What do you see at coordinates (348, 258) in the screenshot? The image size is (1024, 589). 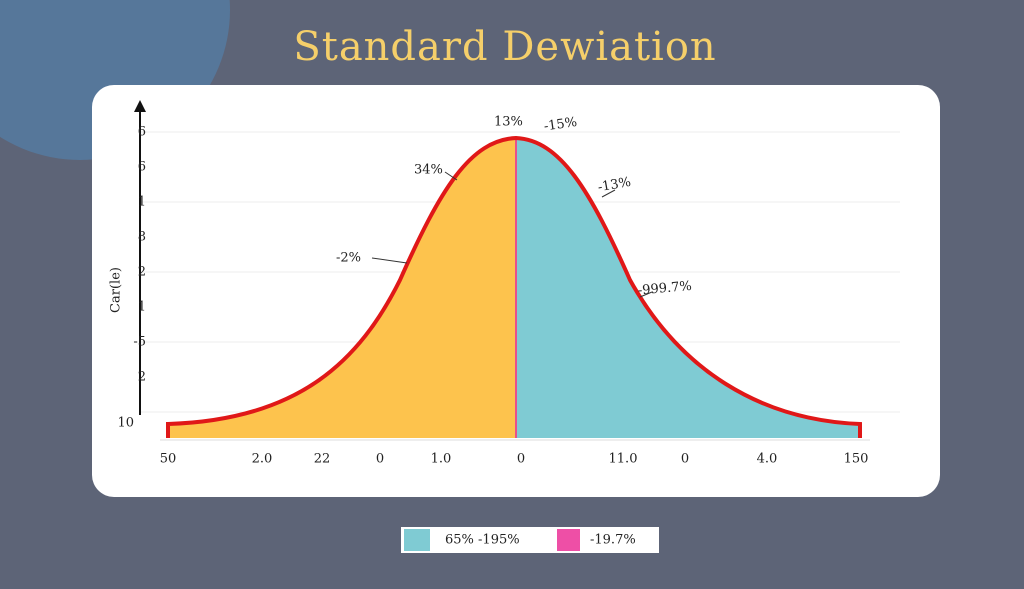 I see `annotation: -2%` at bounding box center [348, 258].